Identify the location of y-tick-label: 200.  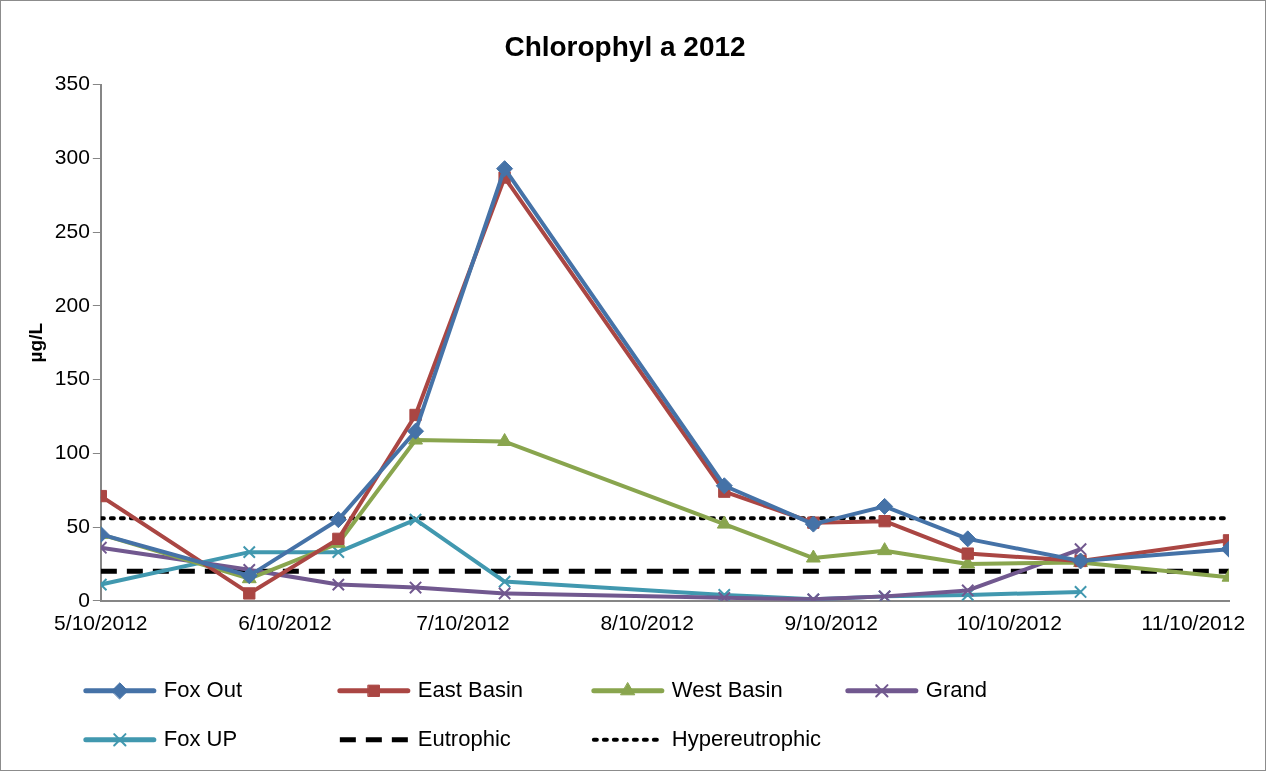
(72, 304).